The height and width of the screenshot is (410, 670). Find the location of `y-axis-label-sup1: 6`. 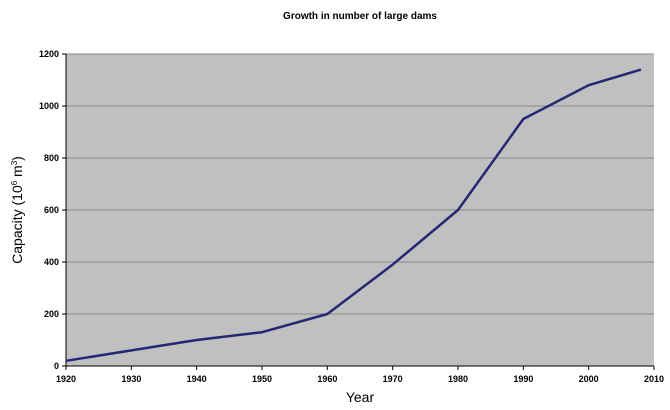

y-axis-label-sup1: 6 is located at coordinates (14, 182).